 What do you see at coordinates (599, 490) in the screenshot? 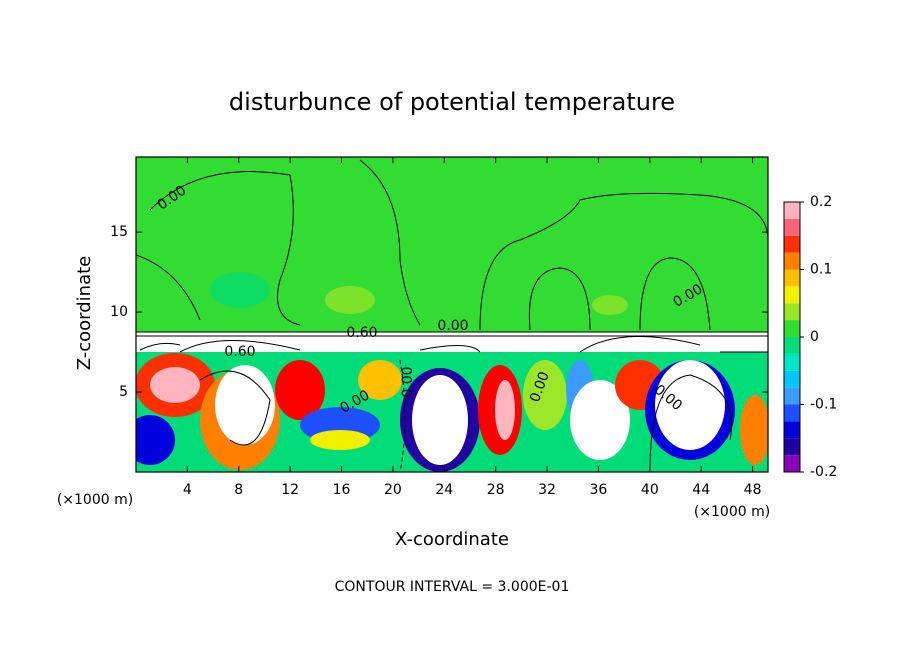
I see `x-tick-label: 36` at bounding box center [599, 490].